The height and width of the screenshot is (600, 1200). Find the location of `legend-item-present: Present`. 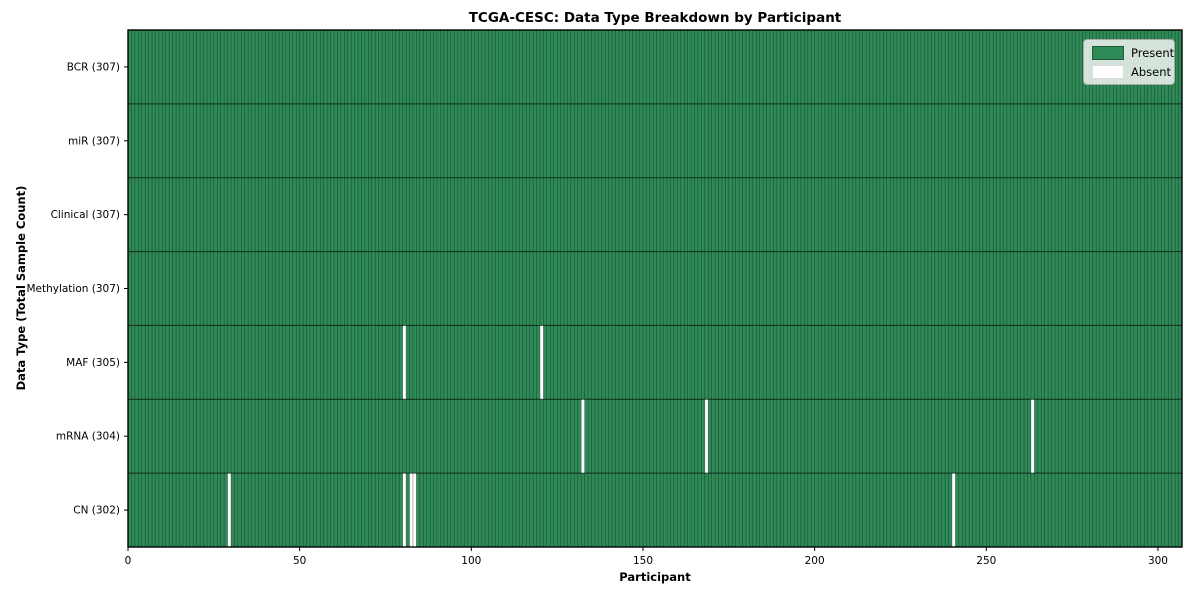

legend-item-present: Present is located at coordinates (1133, 53).